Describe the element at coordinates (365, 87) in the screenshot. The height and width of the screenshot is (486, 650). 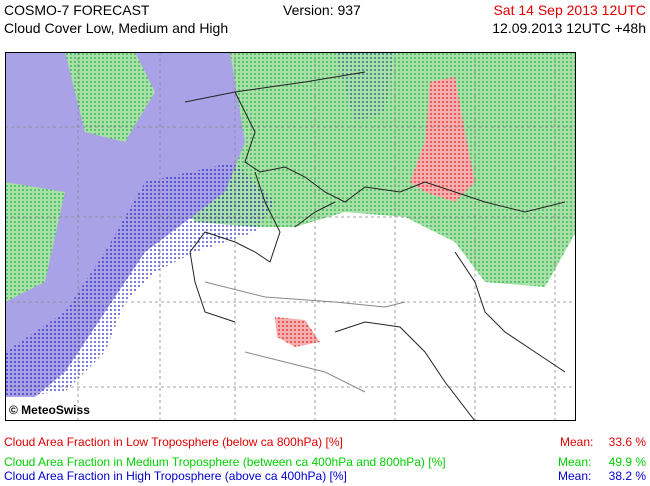
I see `high-cloud-dots` at that location.